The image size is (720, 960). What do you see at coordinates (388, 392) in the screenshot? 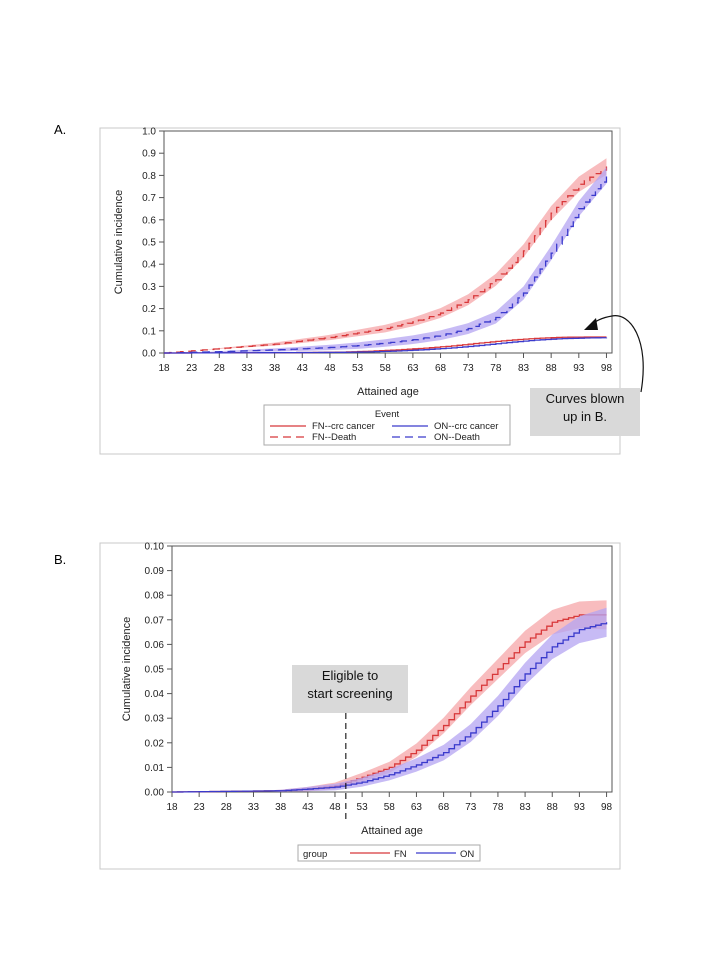
I see `panel-a-x-axis-label: Attained age` at bounding box center [388, 392].